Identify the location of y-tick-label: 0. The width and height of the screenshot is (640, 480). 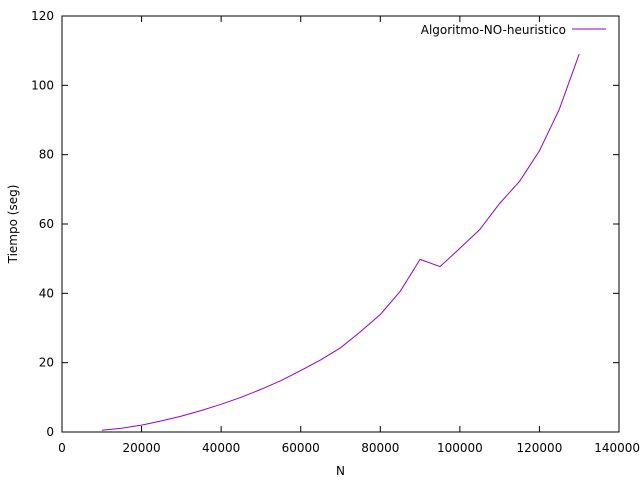
(50, 432).